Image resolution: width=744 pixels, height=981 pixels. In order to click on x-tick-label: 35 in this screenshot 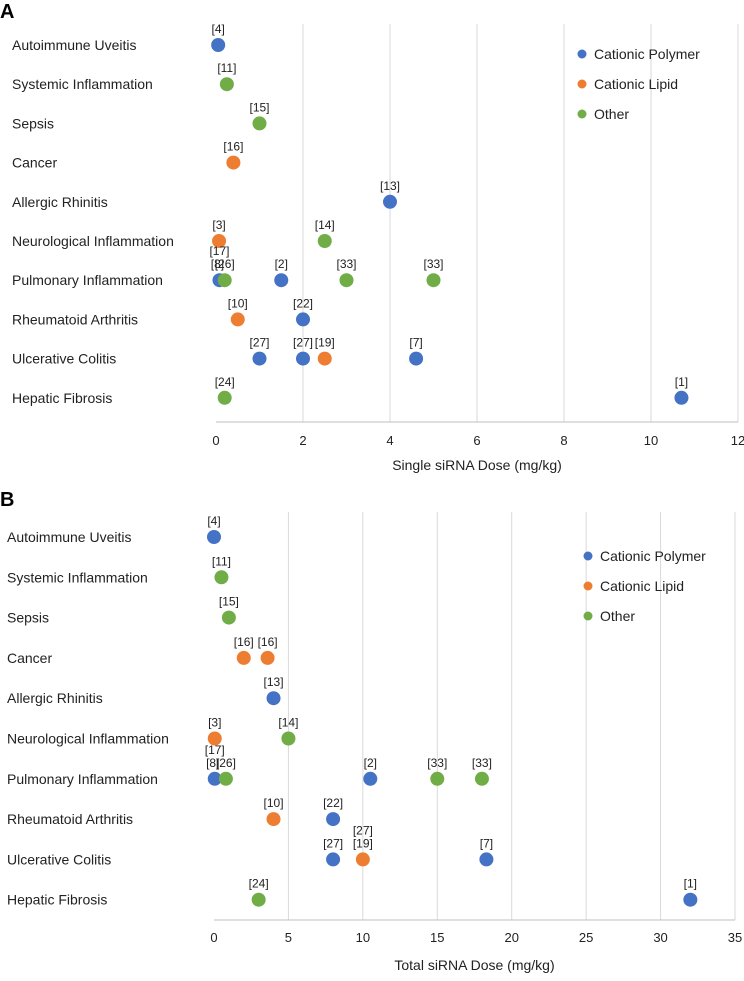, I will do `click(735, 937)`.